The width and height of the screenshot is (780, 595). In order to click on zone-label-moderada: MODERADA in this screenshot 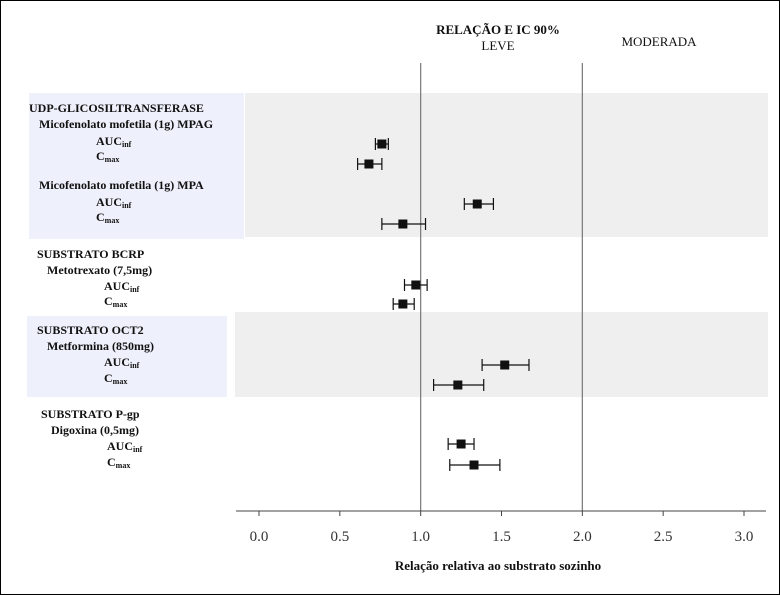, I will do `click(659, 41)`.